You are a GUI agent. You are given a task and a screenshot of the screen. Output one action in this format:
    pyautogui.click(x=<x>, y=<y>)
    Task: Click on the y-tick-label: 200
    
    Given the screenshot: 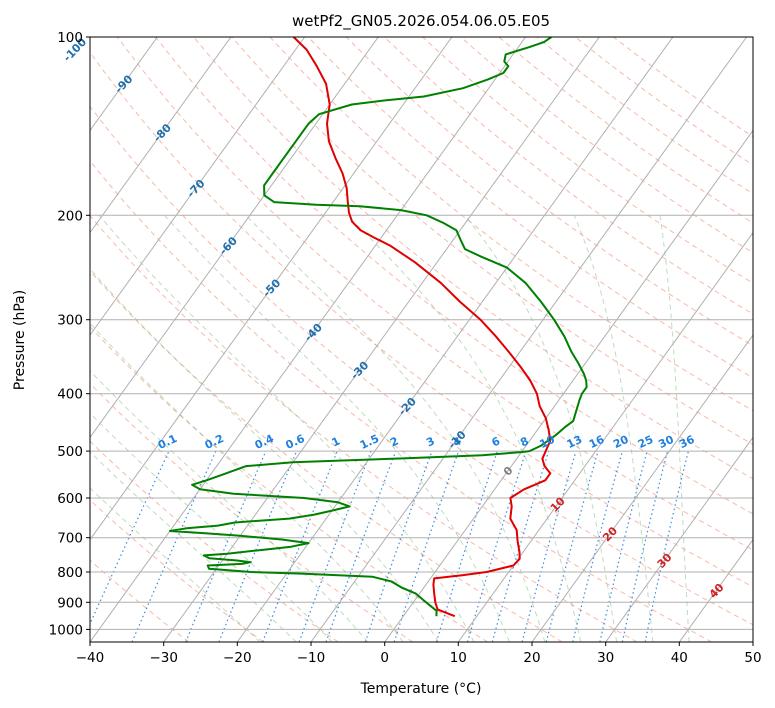 What is the action you would take?
    pyautogui.click(x=70, y=216)
    